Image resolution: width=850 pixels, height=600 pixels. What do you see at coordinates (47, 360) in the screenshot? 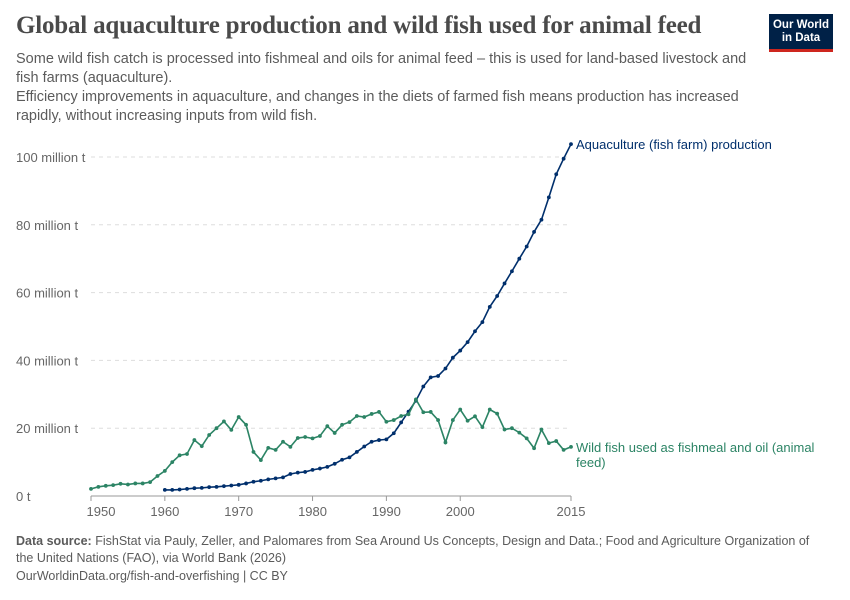
I see `y-tick-label: 40 million t` at bounding box center [47, 360].